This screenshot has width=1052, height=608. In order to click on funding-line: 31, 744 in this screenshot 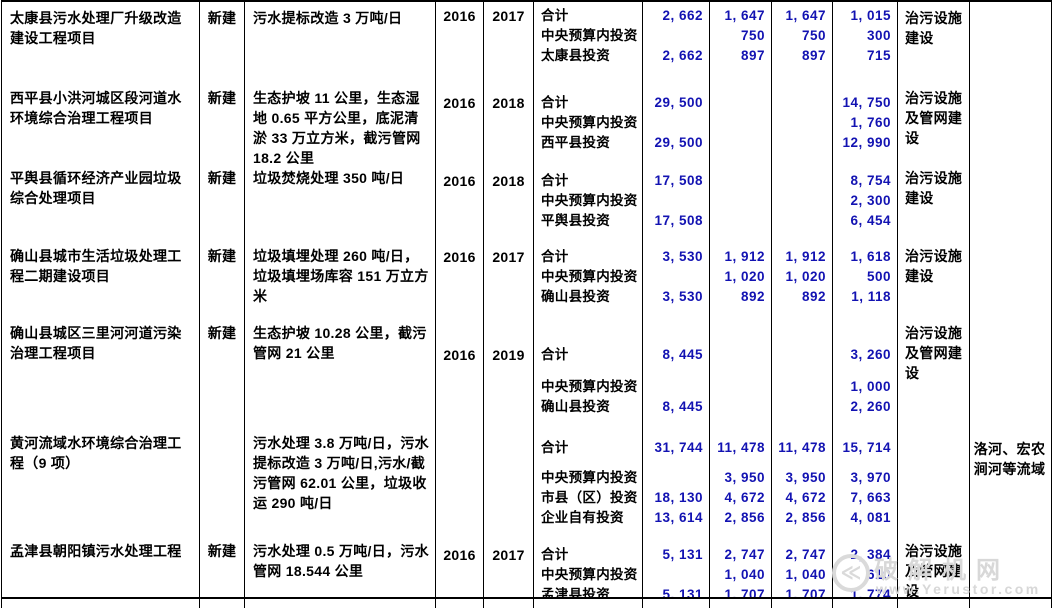, I will do `click(673, 448)`.